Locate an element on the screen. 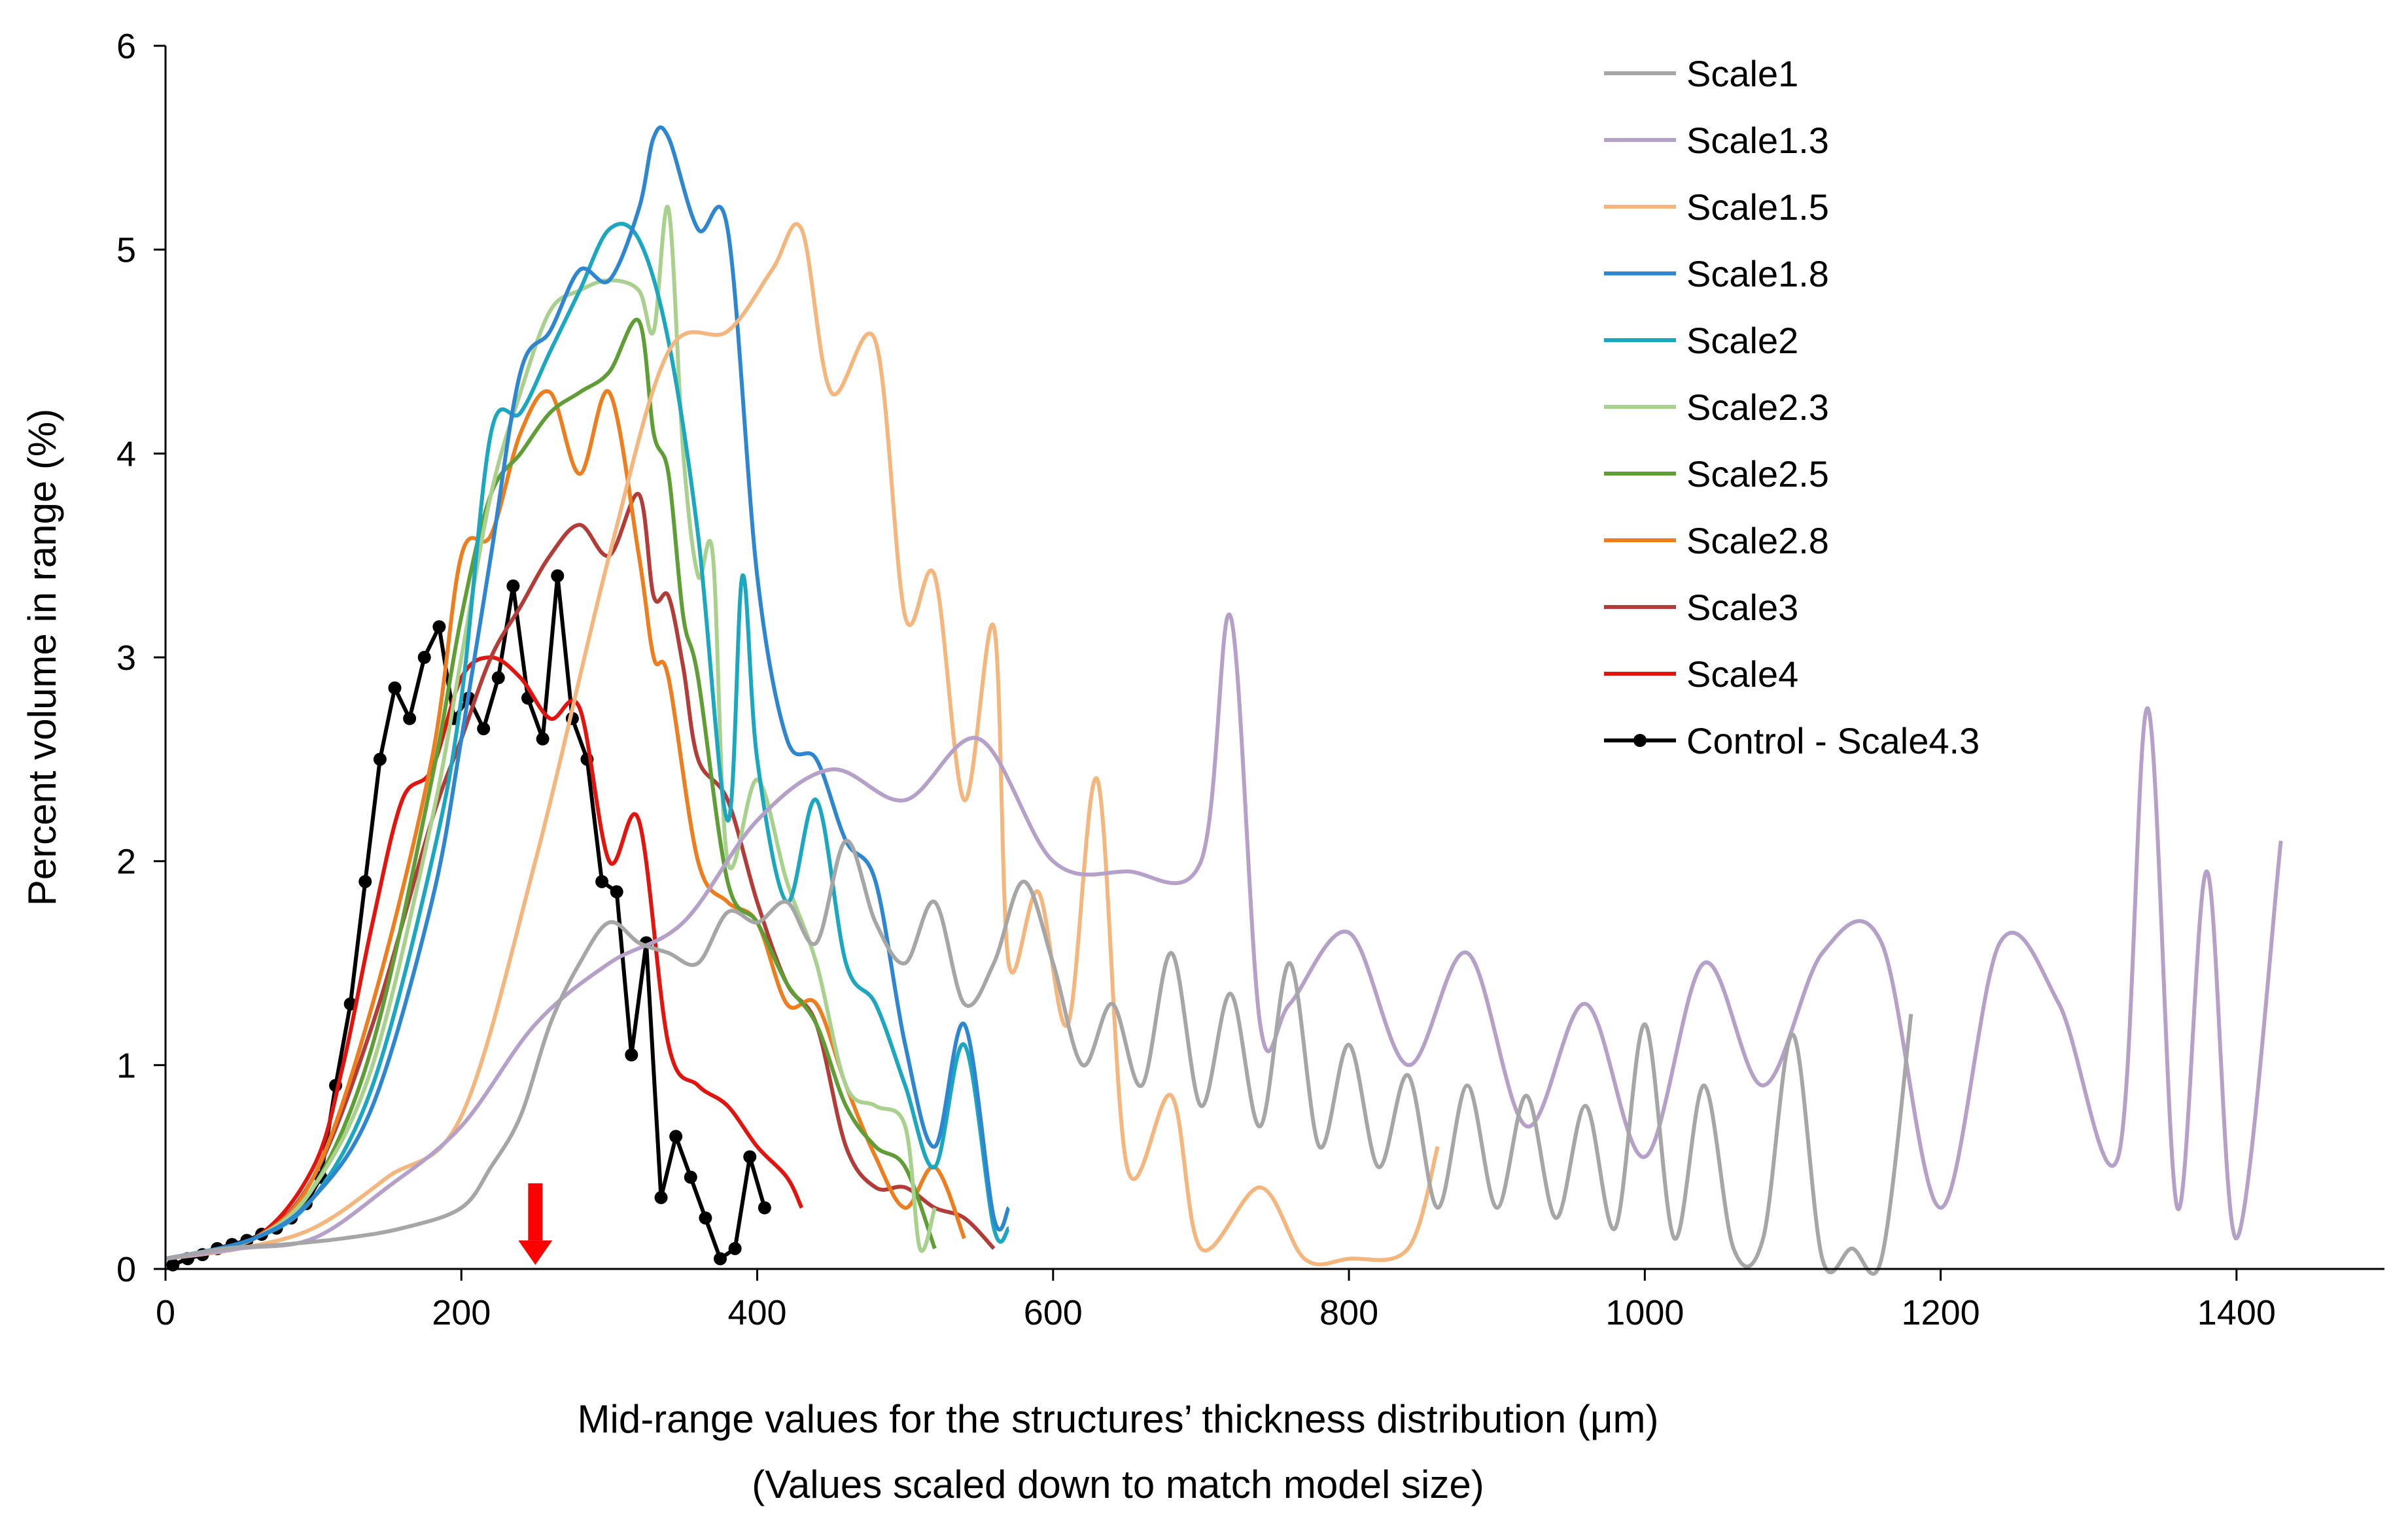  legend-entry-scale4: Scale4 is located at coordinates (1701, 674).